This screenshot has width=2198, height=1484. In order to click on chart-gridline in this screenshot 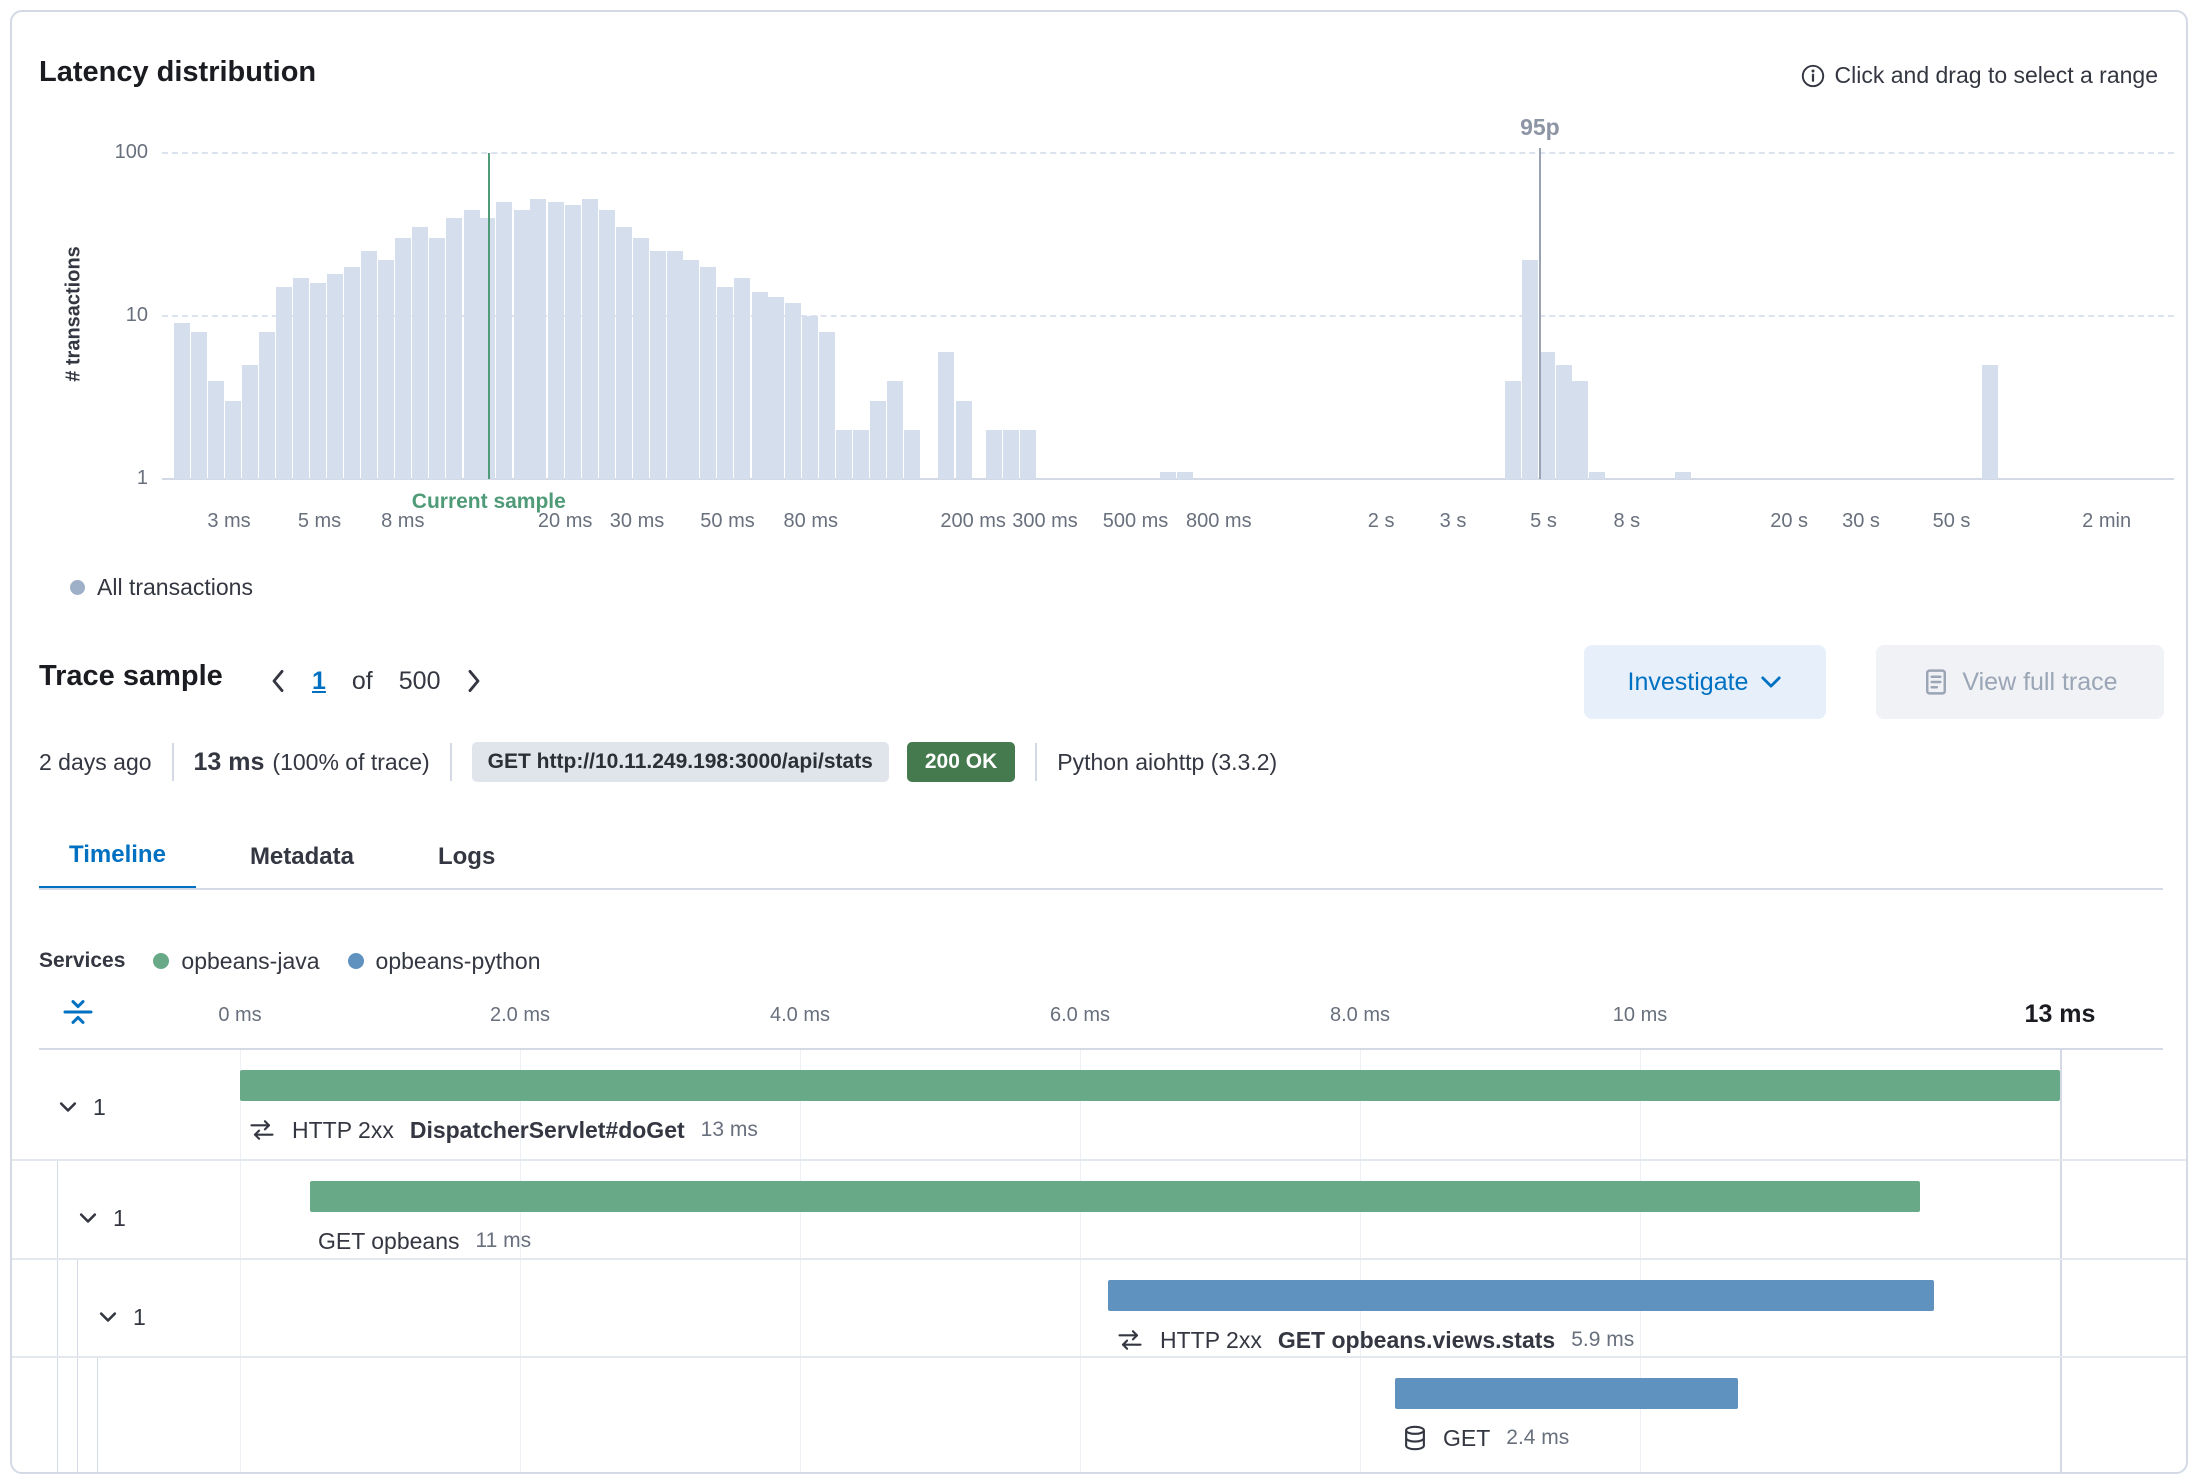, I will do `click(1168, 153)`.